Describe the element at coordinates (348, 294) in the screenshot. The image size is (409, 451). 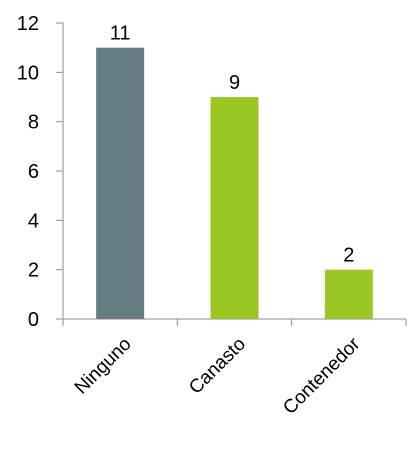
I see `bar-contenedor` at that location.